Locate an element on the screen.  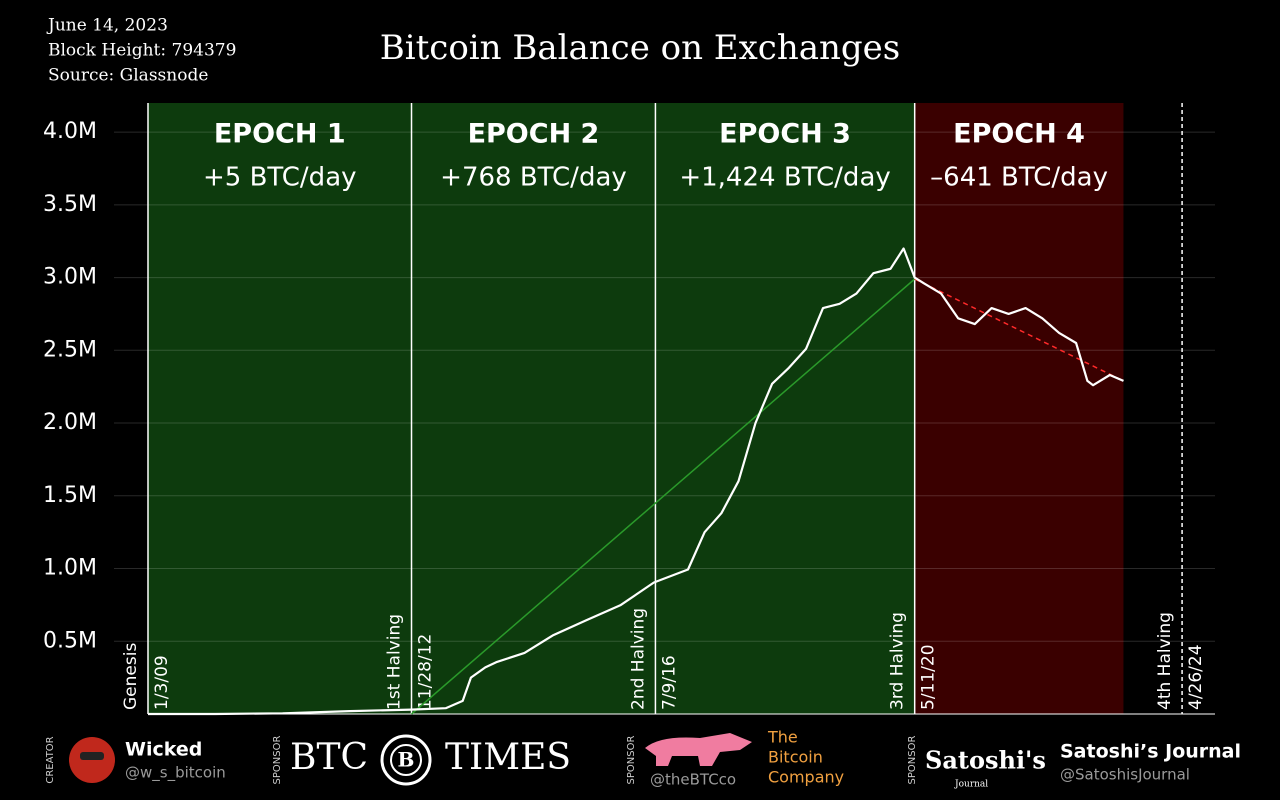
sponsor-handle: @SatoshisJournal is located at coordinates (1125, 775).